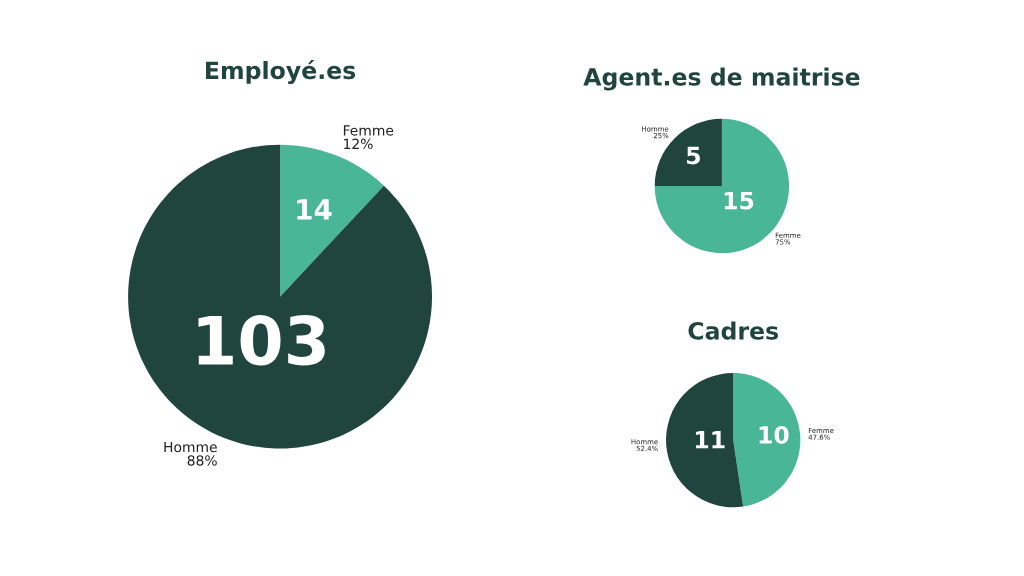 Image resolution: width=1024 pixels, height=576 pixels. I want to click on slice-label: Homme, so click(190, 447).